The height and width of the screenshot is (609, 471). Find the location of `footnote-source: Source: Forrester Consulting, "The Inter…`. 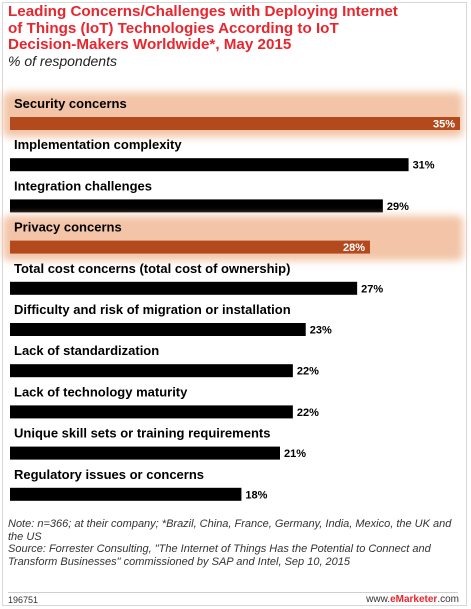

footnote-source: Source: Forrester Consulting, "The Inter… is located at coordinates (219, 555).